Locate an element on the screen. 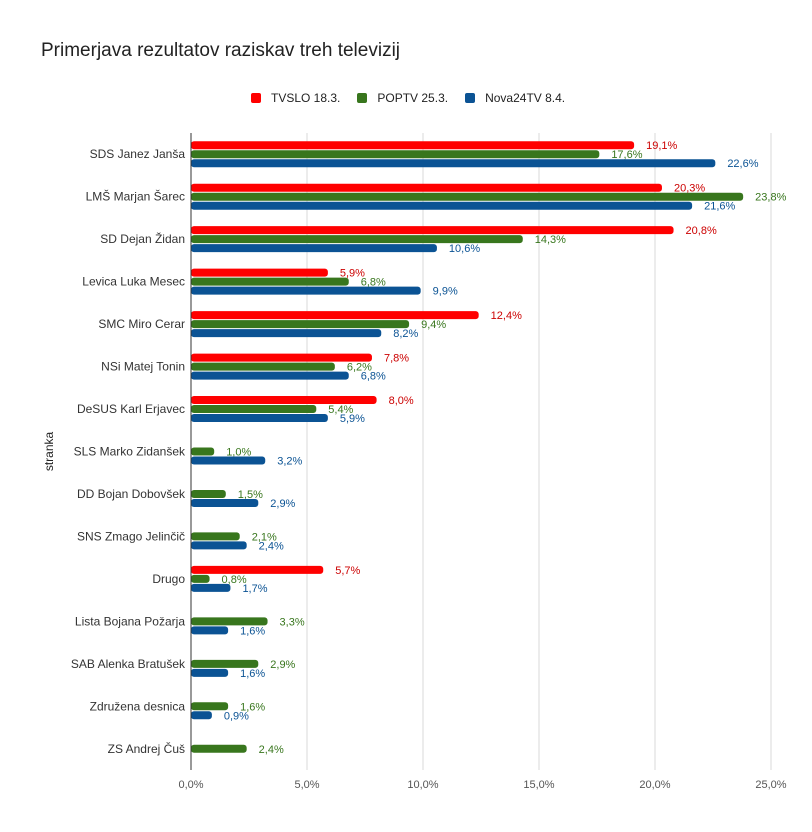  data-label-poptv-25-3-zs-andrej-cus: 2,4% is located at coordinates (271, 750).